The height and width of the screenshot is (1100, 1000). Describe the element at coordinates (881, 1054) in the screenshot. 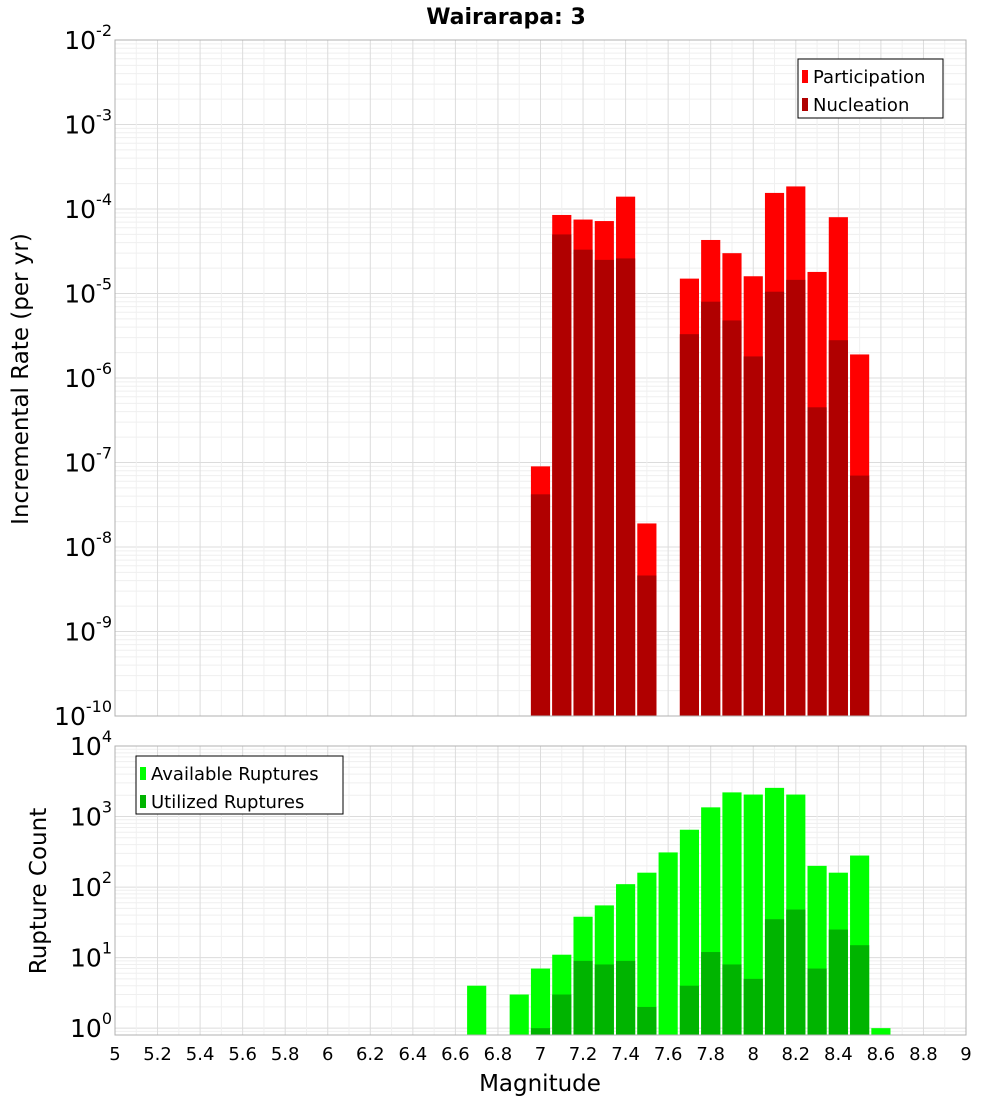

I see `x-tick-label: 8.6` at that location.